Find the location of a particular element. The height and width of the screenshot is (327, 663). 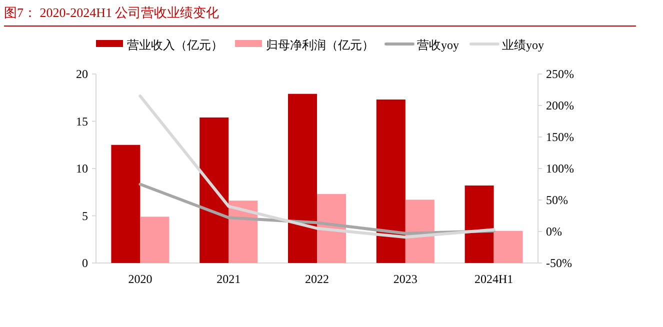

legend-label: 业绩yoy is located at coordinates (523, 45).